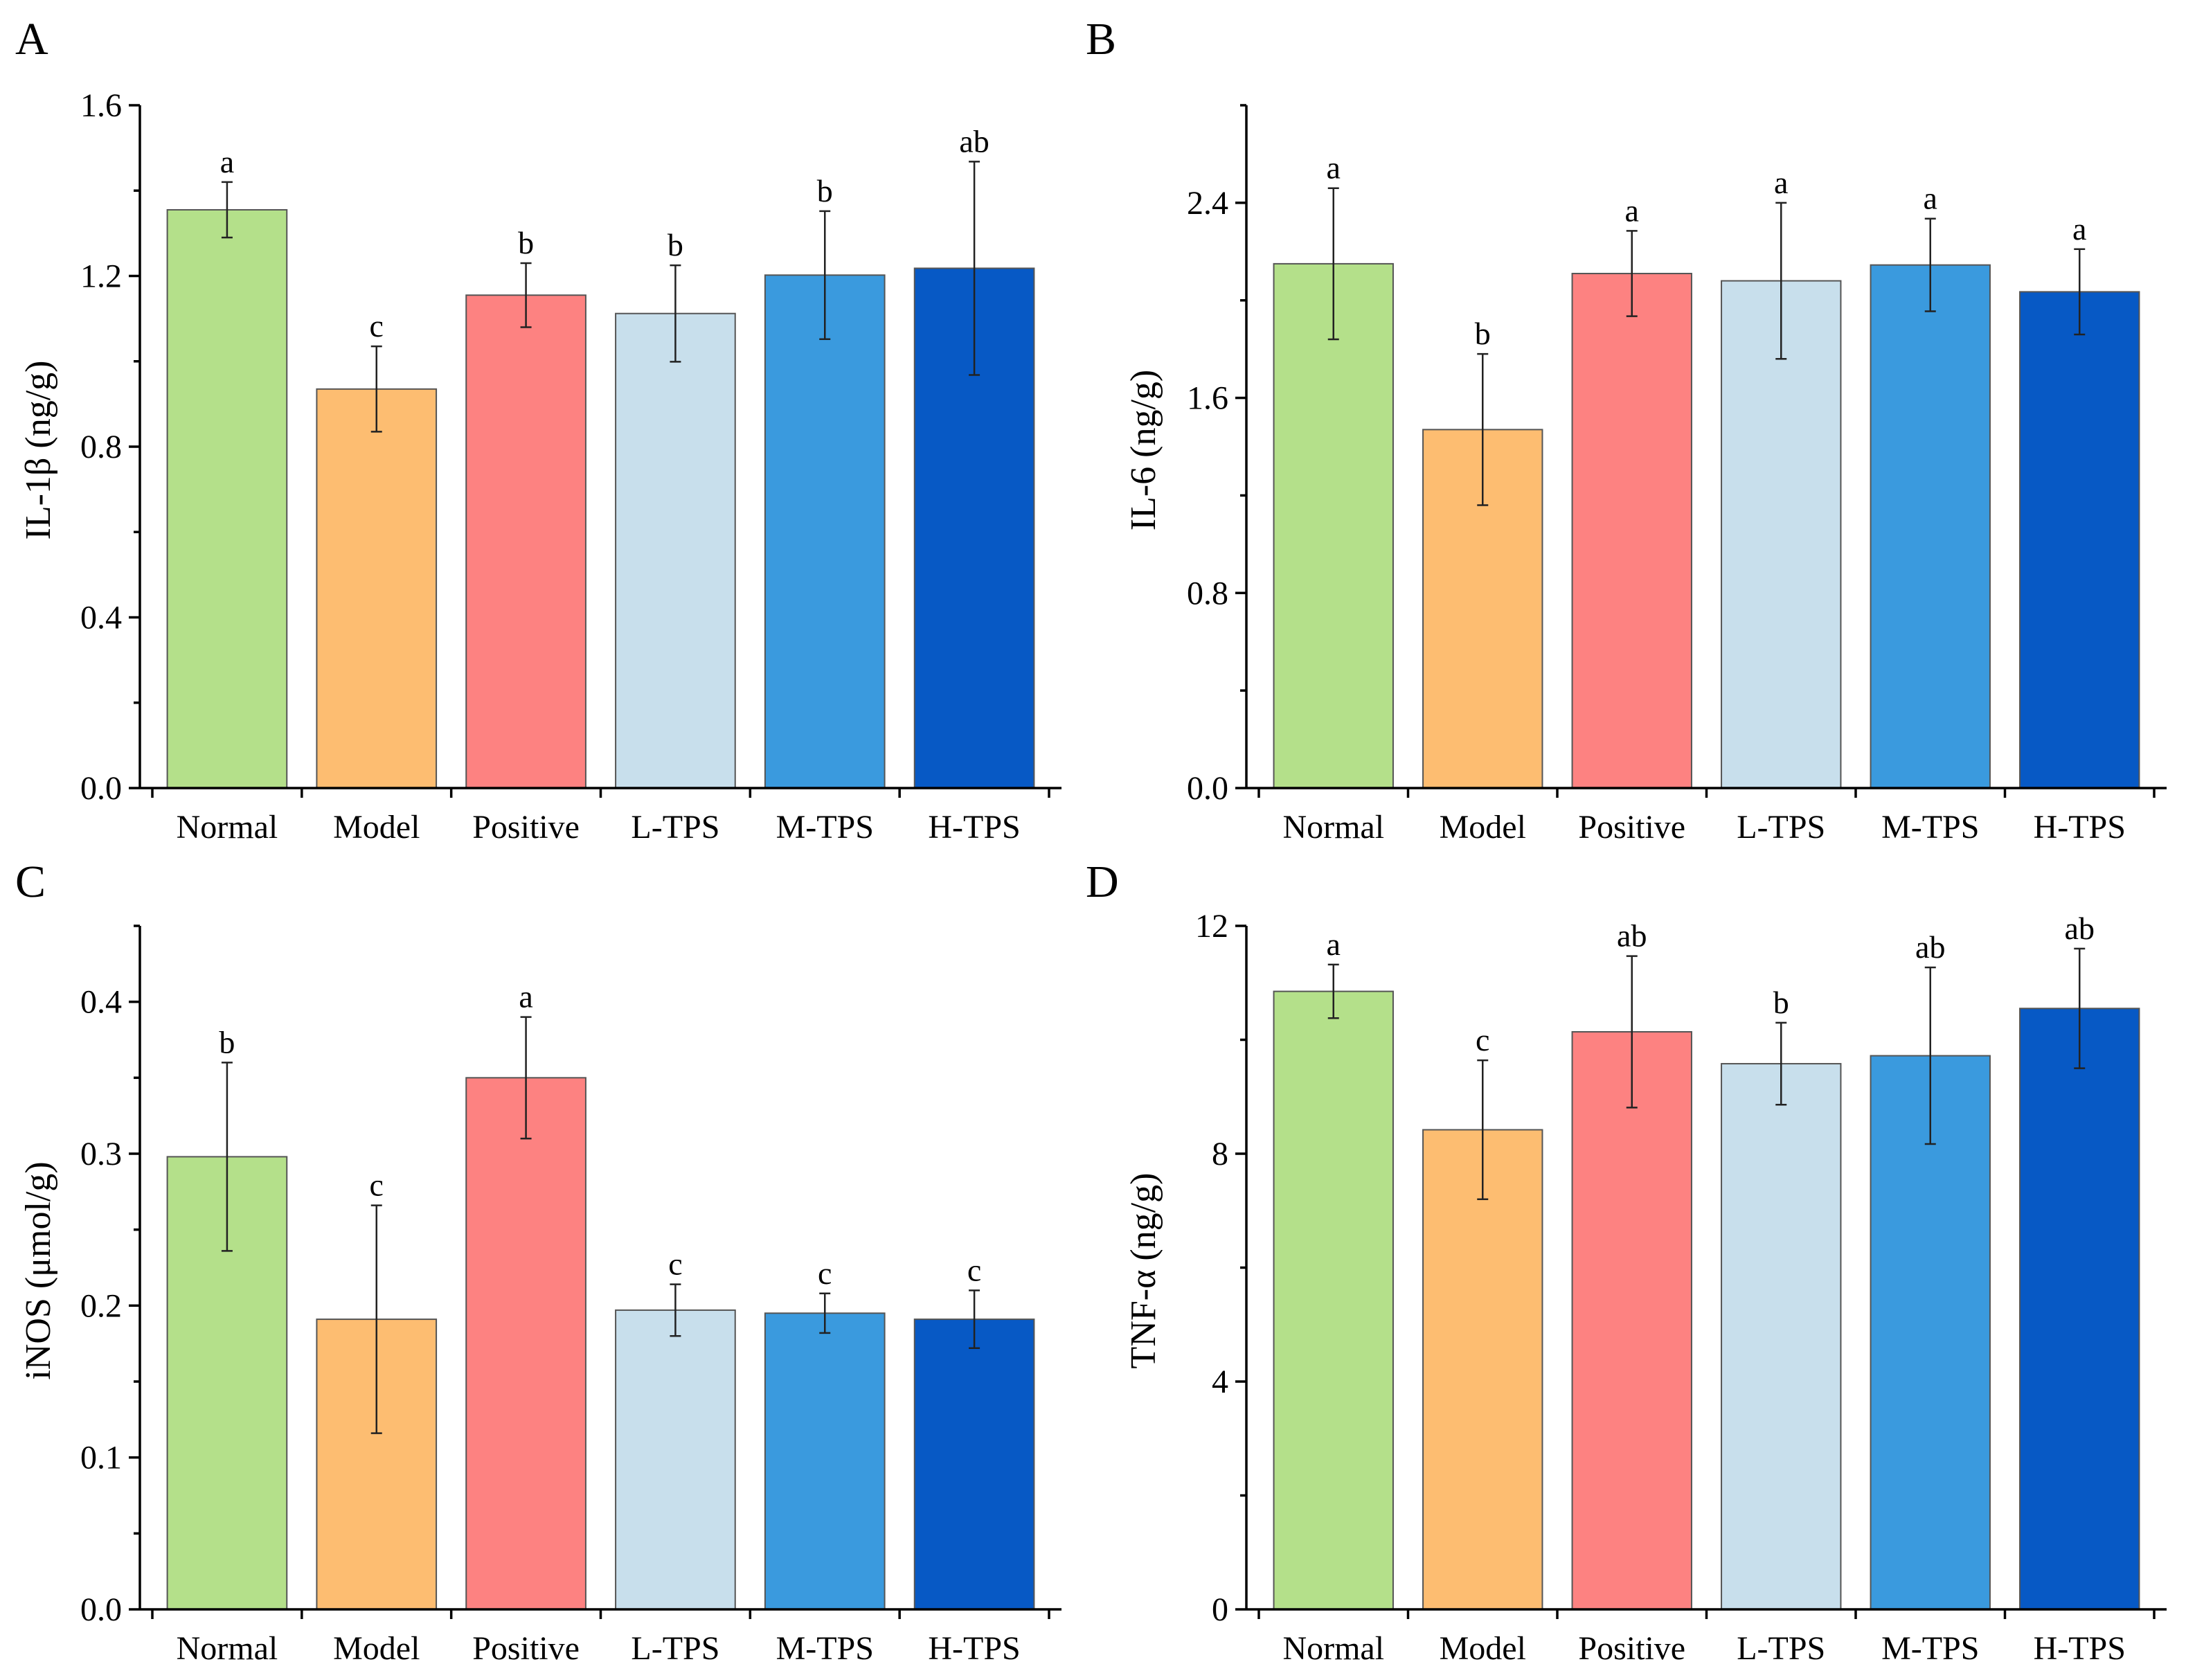  I want to click on x-tick-label-b-5: H-TPS, so click(2080, 827).